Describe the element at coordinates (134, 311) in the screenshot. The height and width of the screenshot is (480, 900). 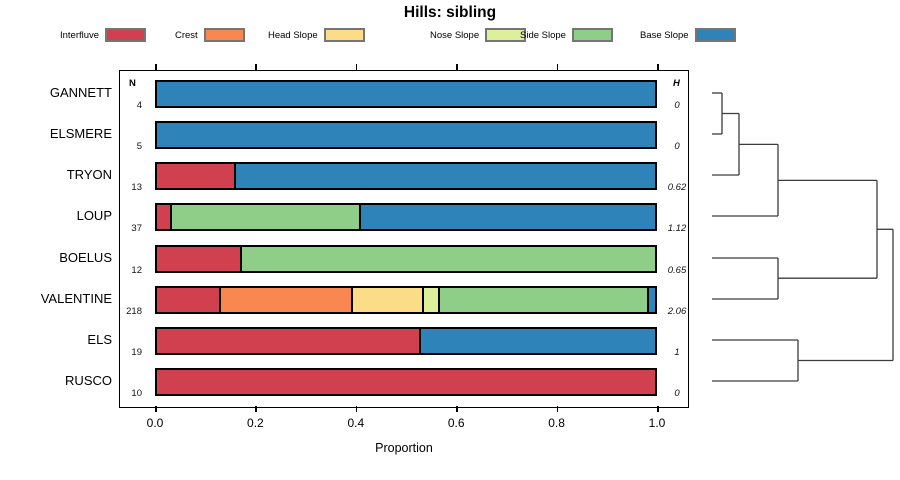
I see `n-value: 218` at that location.